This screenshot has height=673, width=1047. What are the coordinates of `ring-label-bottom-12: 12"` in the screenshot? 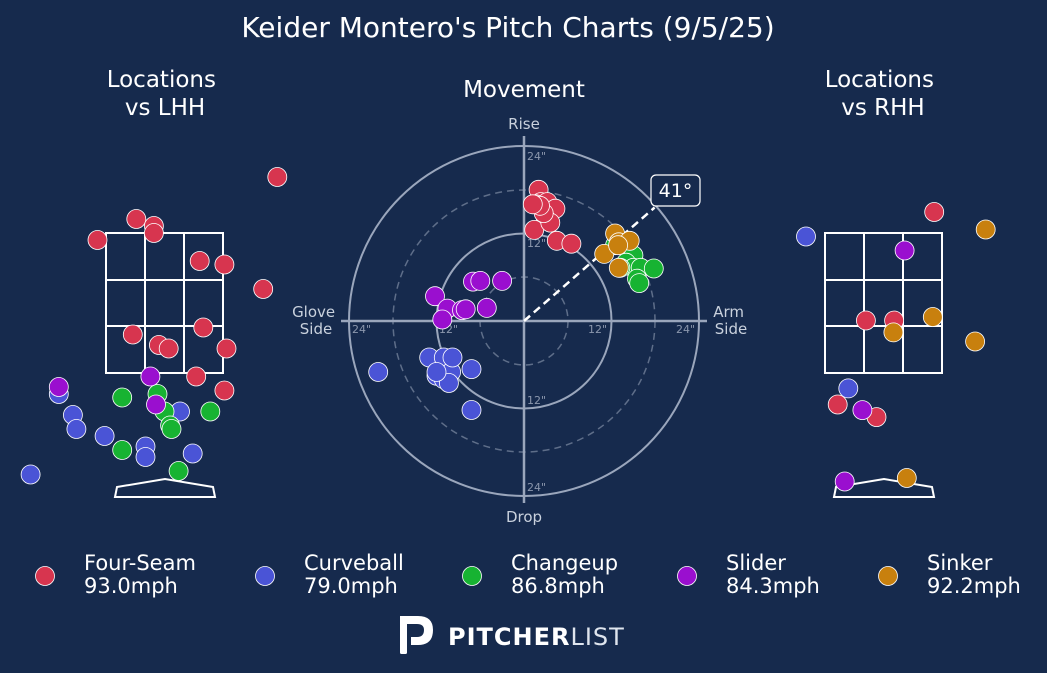 It's located at (536, 400).